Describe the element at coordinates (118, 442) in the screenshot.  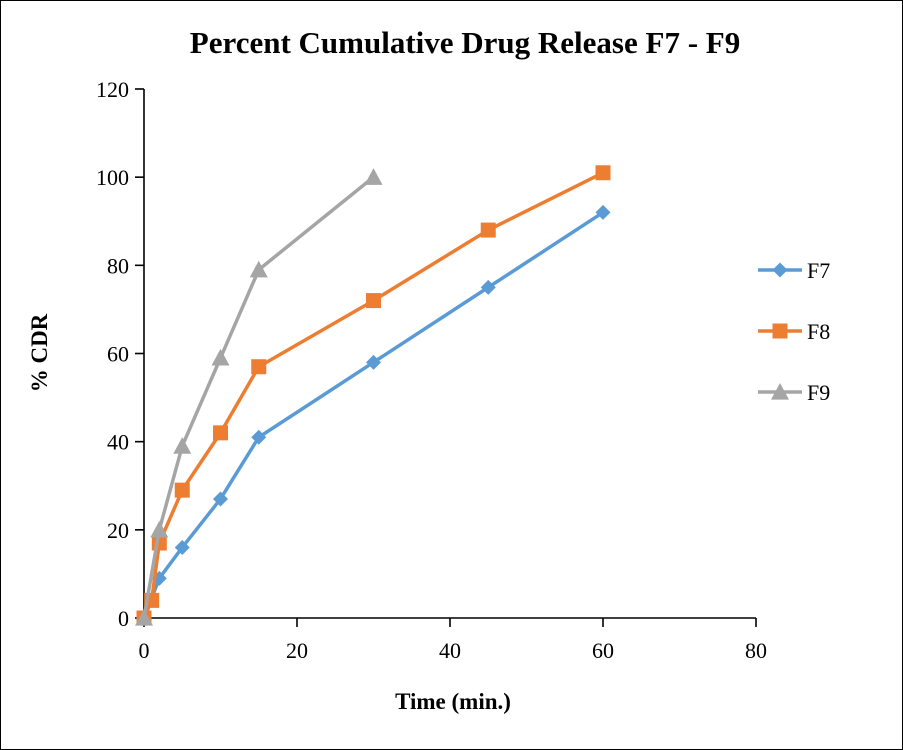
I see `y-tick-label: 40` at that location.